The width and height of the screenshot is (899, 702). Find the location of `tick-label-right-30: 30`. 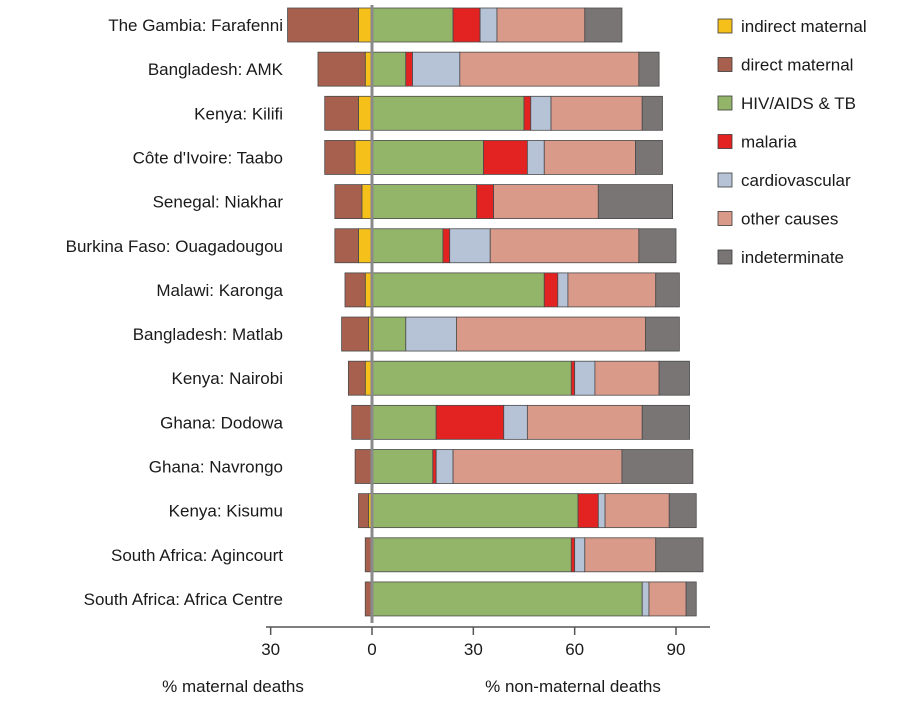

tick-label-right-30: 30 is located at coordinates (473, 649).